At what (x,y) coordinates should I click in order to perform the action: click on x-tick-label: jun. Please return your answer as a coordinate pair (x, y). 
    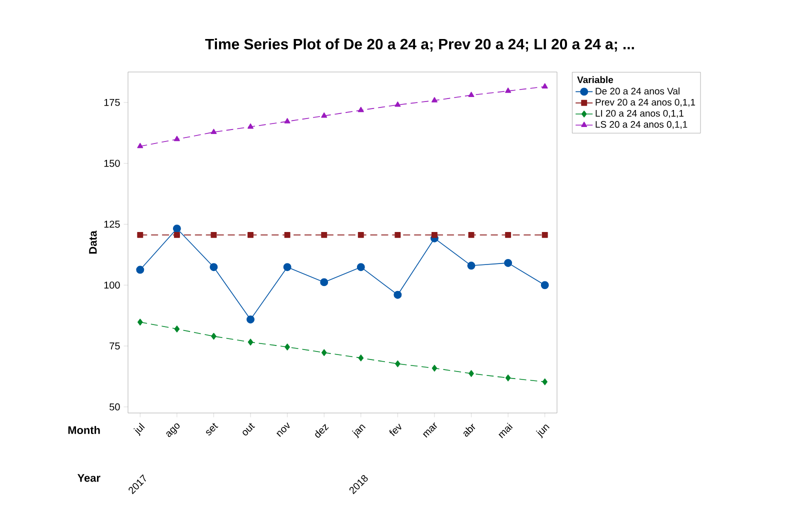
    Looking at the image, I should click on (543, 431).